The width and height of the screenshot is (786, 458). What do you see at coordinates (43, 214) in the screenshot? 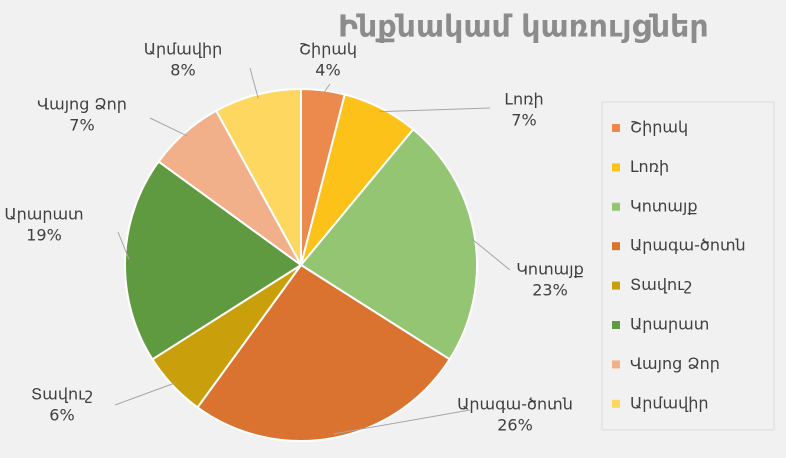
I see `data-label-name: Արարատ` at bounding box center [43, 214].